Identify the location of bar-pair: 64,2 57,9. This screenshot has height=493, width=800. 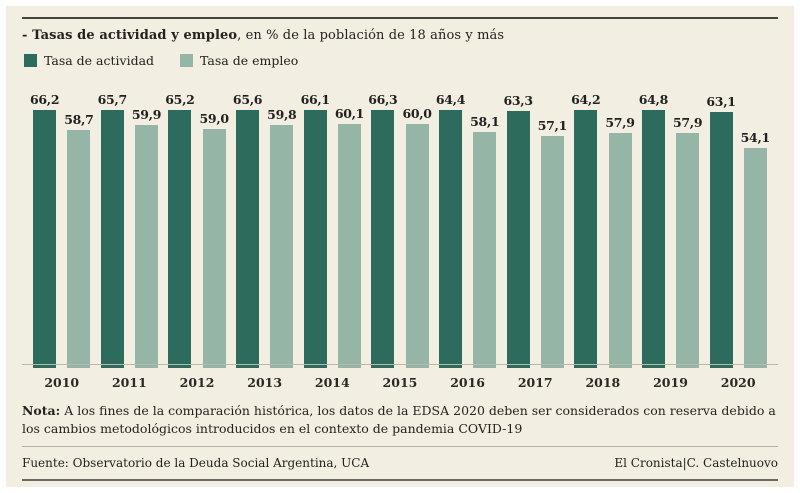
(603, 230).